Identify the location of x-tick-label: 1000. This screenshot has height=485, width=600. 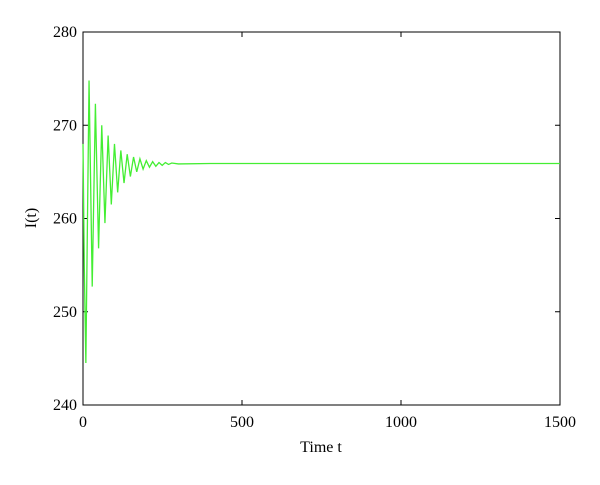
(401, 422).